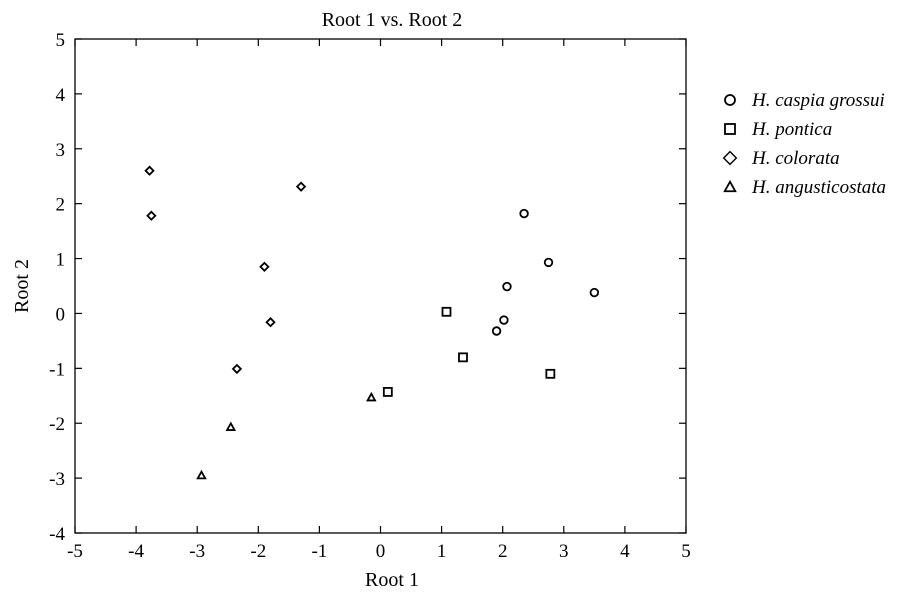 The width and height of the screenshot is (915, 592). I want to click on x-tick-label: -1, so click(319, 551).